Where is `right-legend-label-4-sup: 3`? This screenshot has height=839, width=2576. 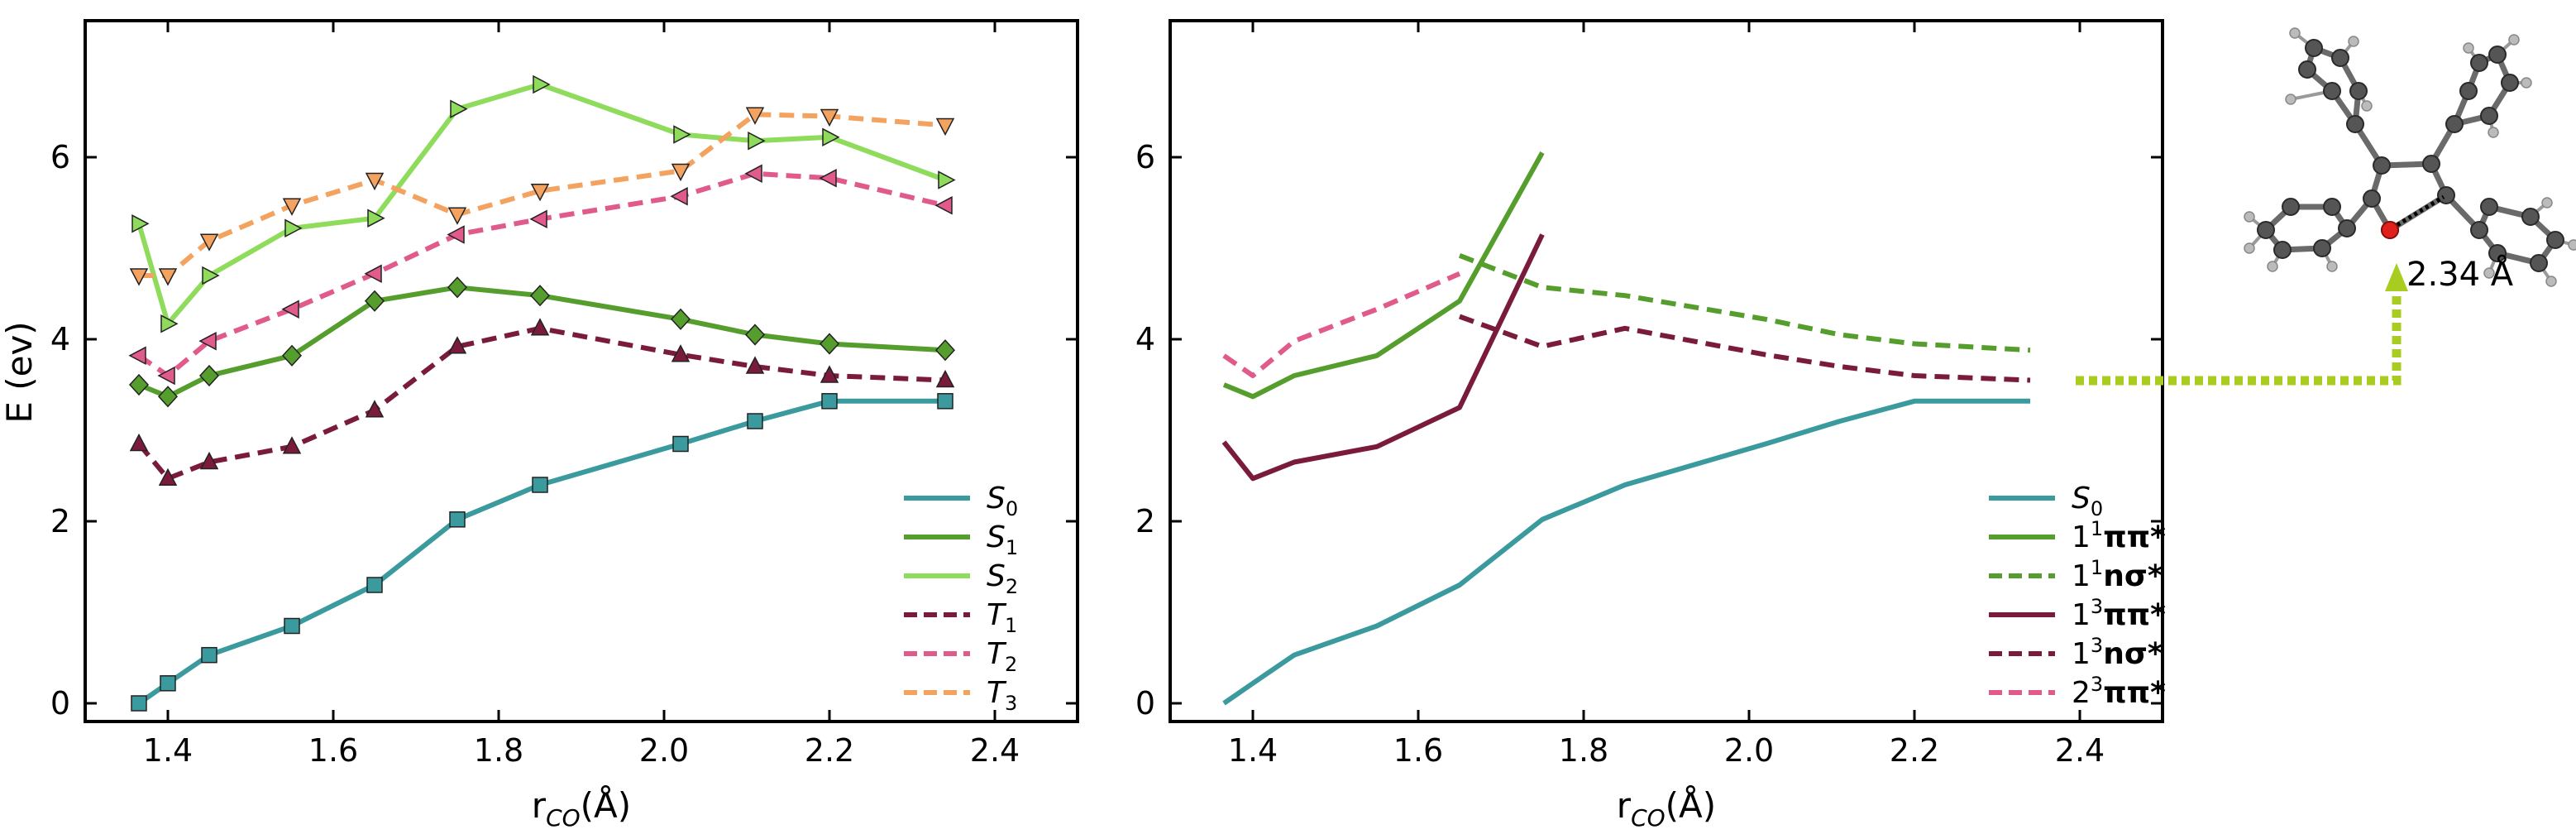
right-legend-label-4-sup: 3 is located at coordinates (2097, 645).